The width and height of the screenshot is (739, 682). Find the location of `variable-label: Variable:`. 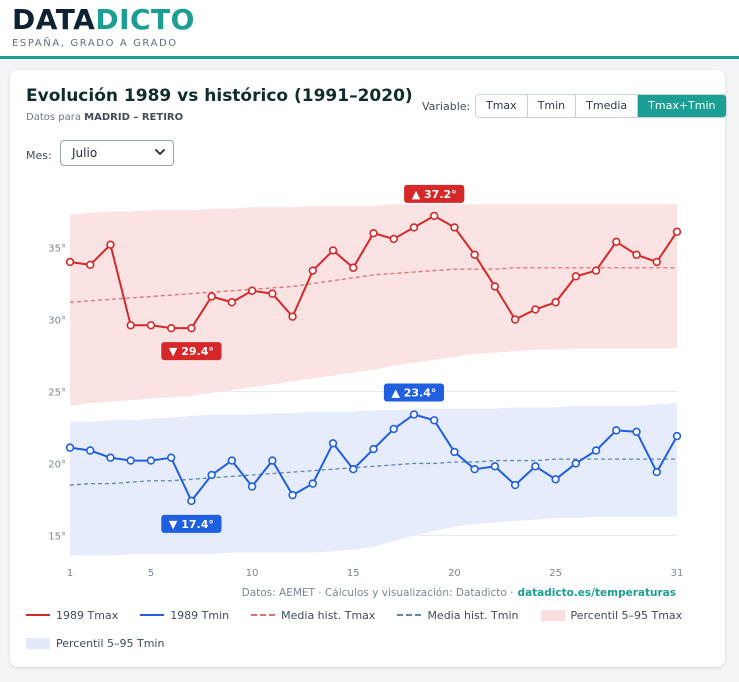

variable-label: Variable: is located at coordinates (446, 106).